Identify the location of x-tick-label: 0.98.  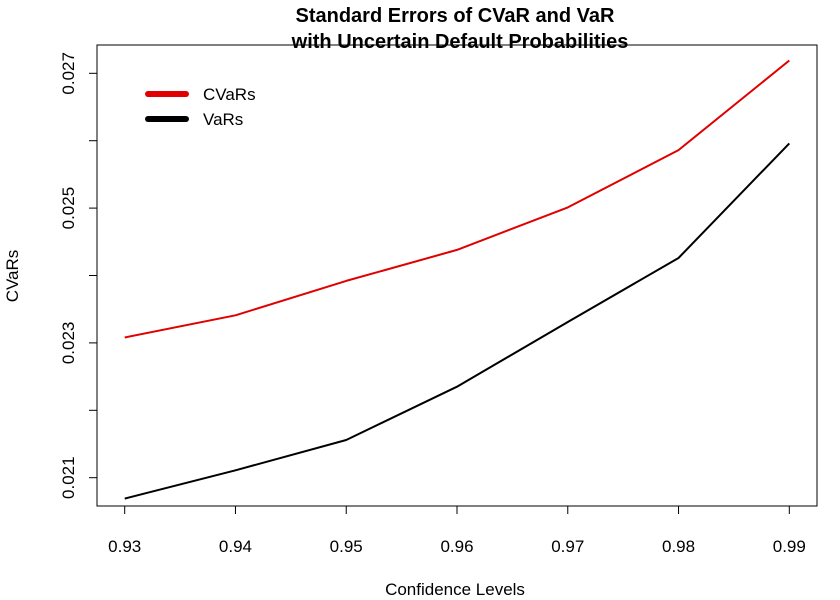
(678, 546).